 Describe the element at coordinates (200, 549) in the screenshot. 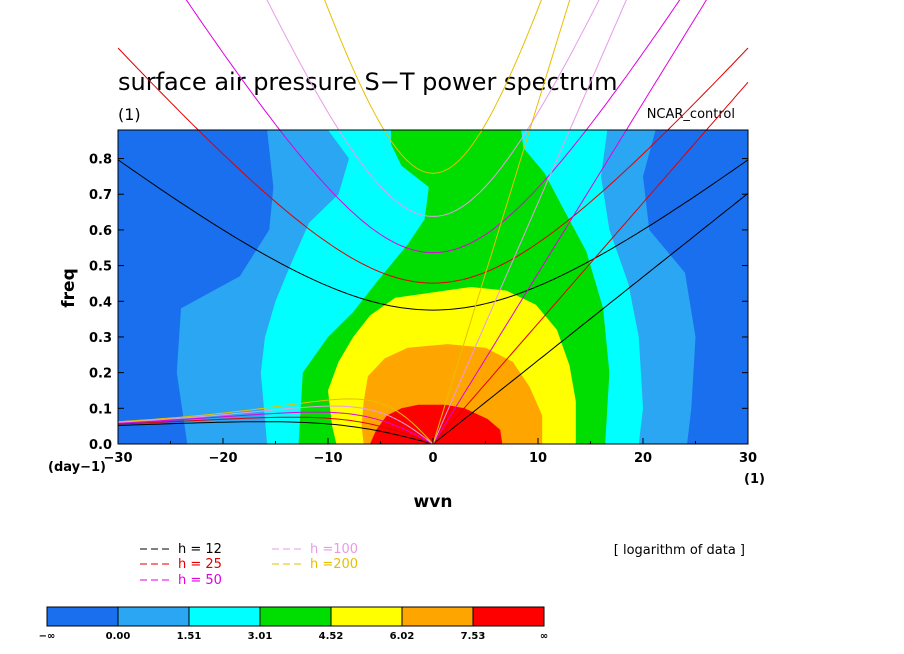

I see `legend-label: h = 12` at that location.